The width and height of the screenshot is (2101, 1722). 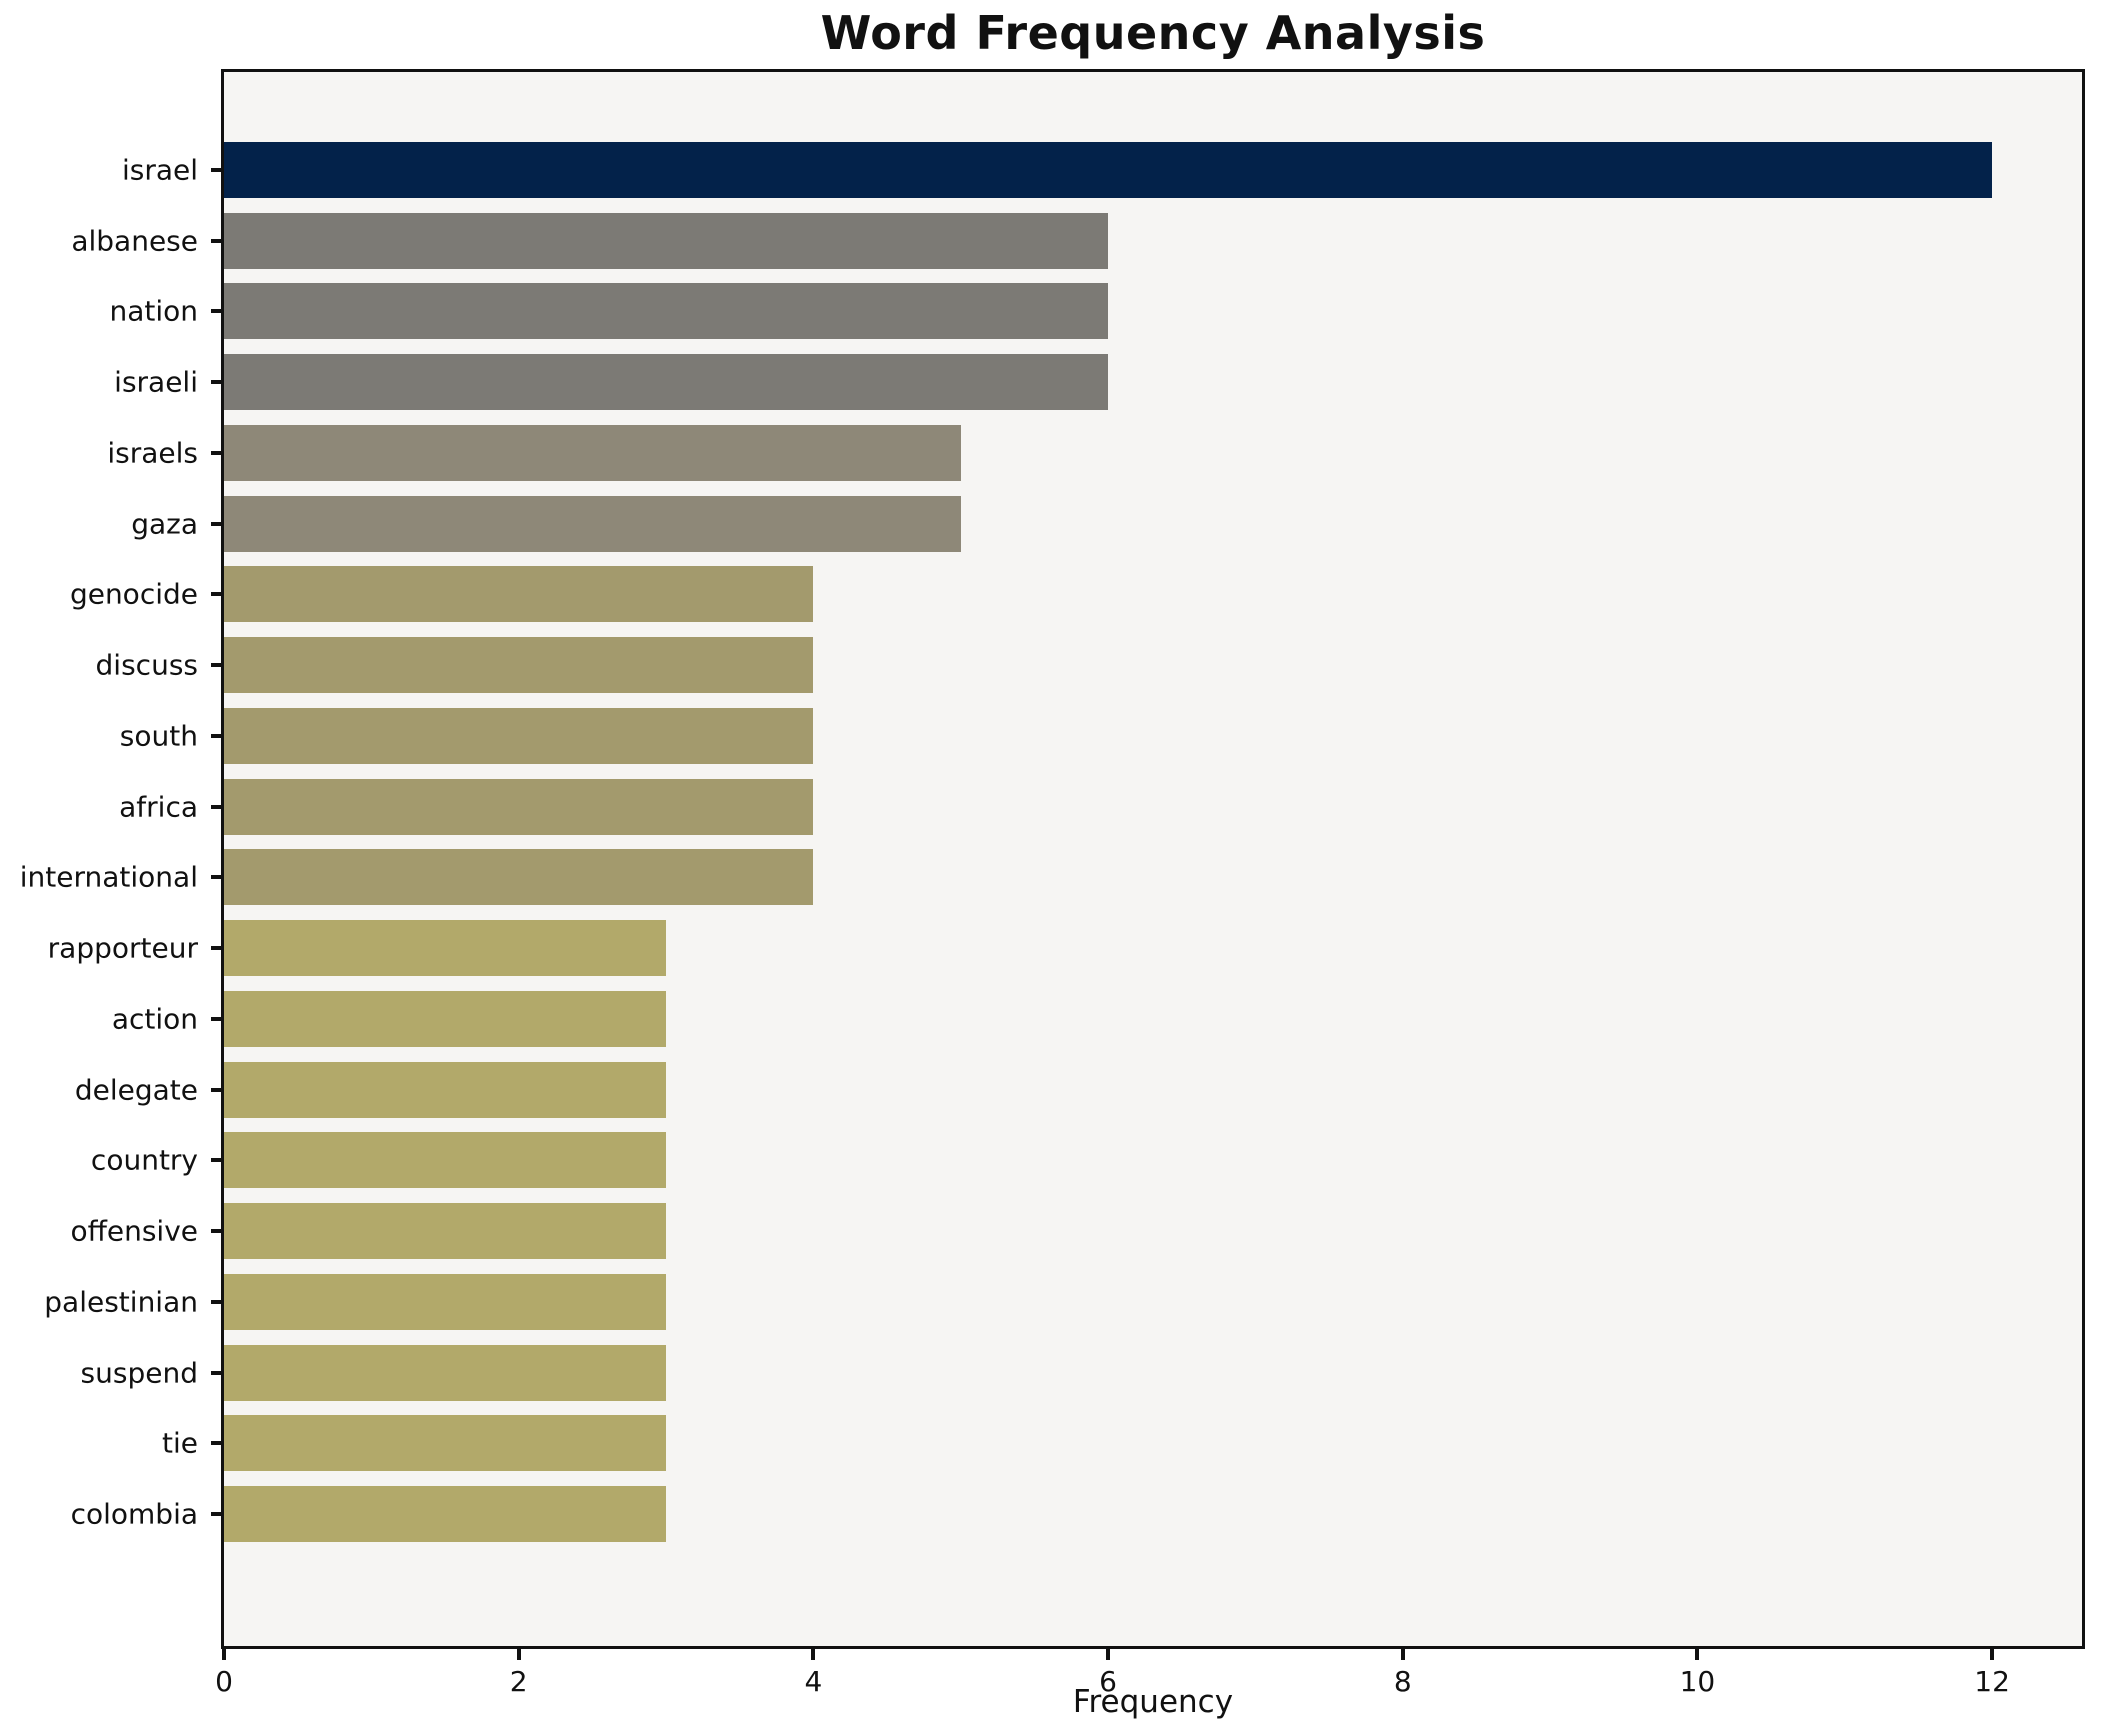 What do you see at coordinates (445, 1443) in the screenshot?
I see `bar-tie` at bounding box center [445, 1443].